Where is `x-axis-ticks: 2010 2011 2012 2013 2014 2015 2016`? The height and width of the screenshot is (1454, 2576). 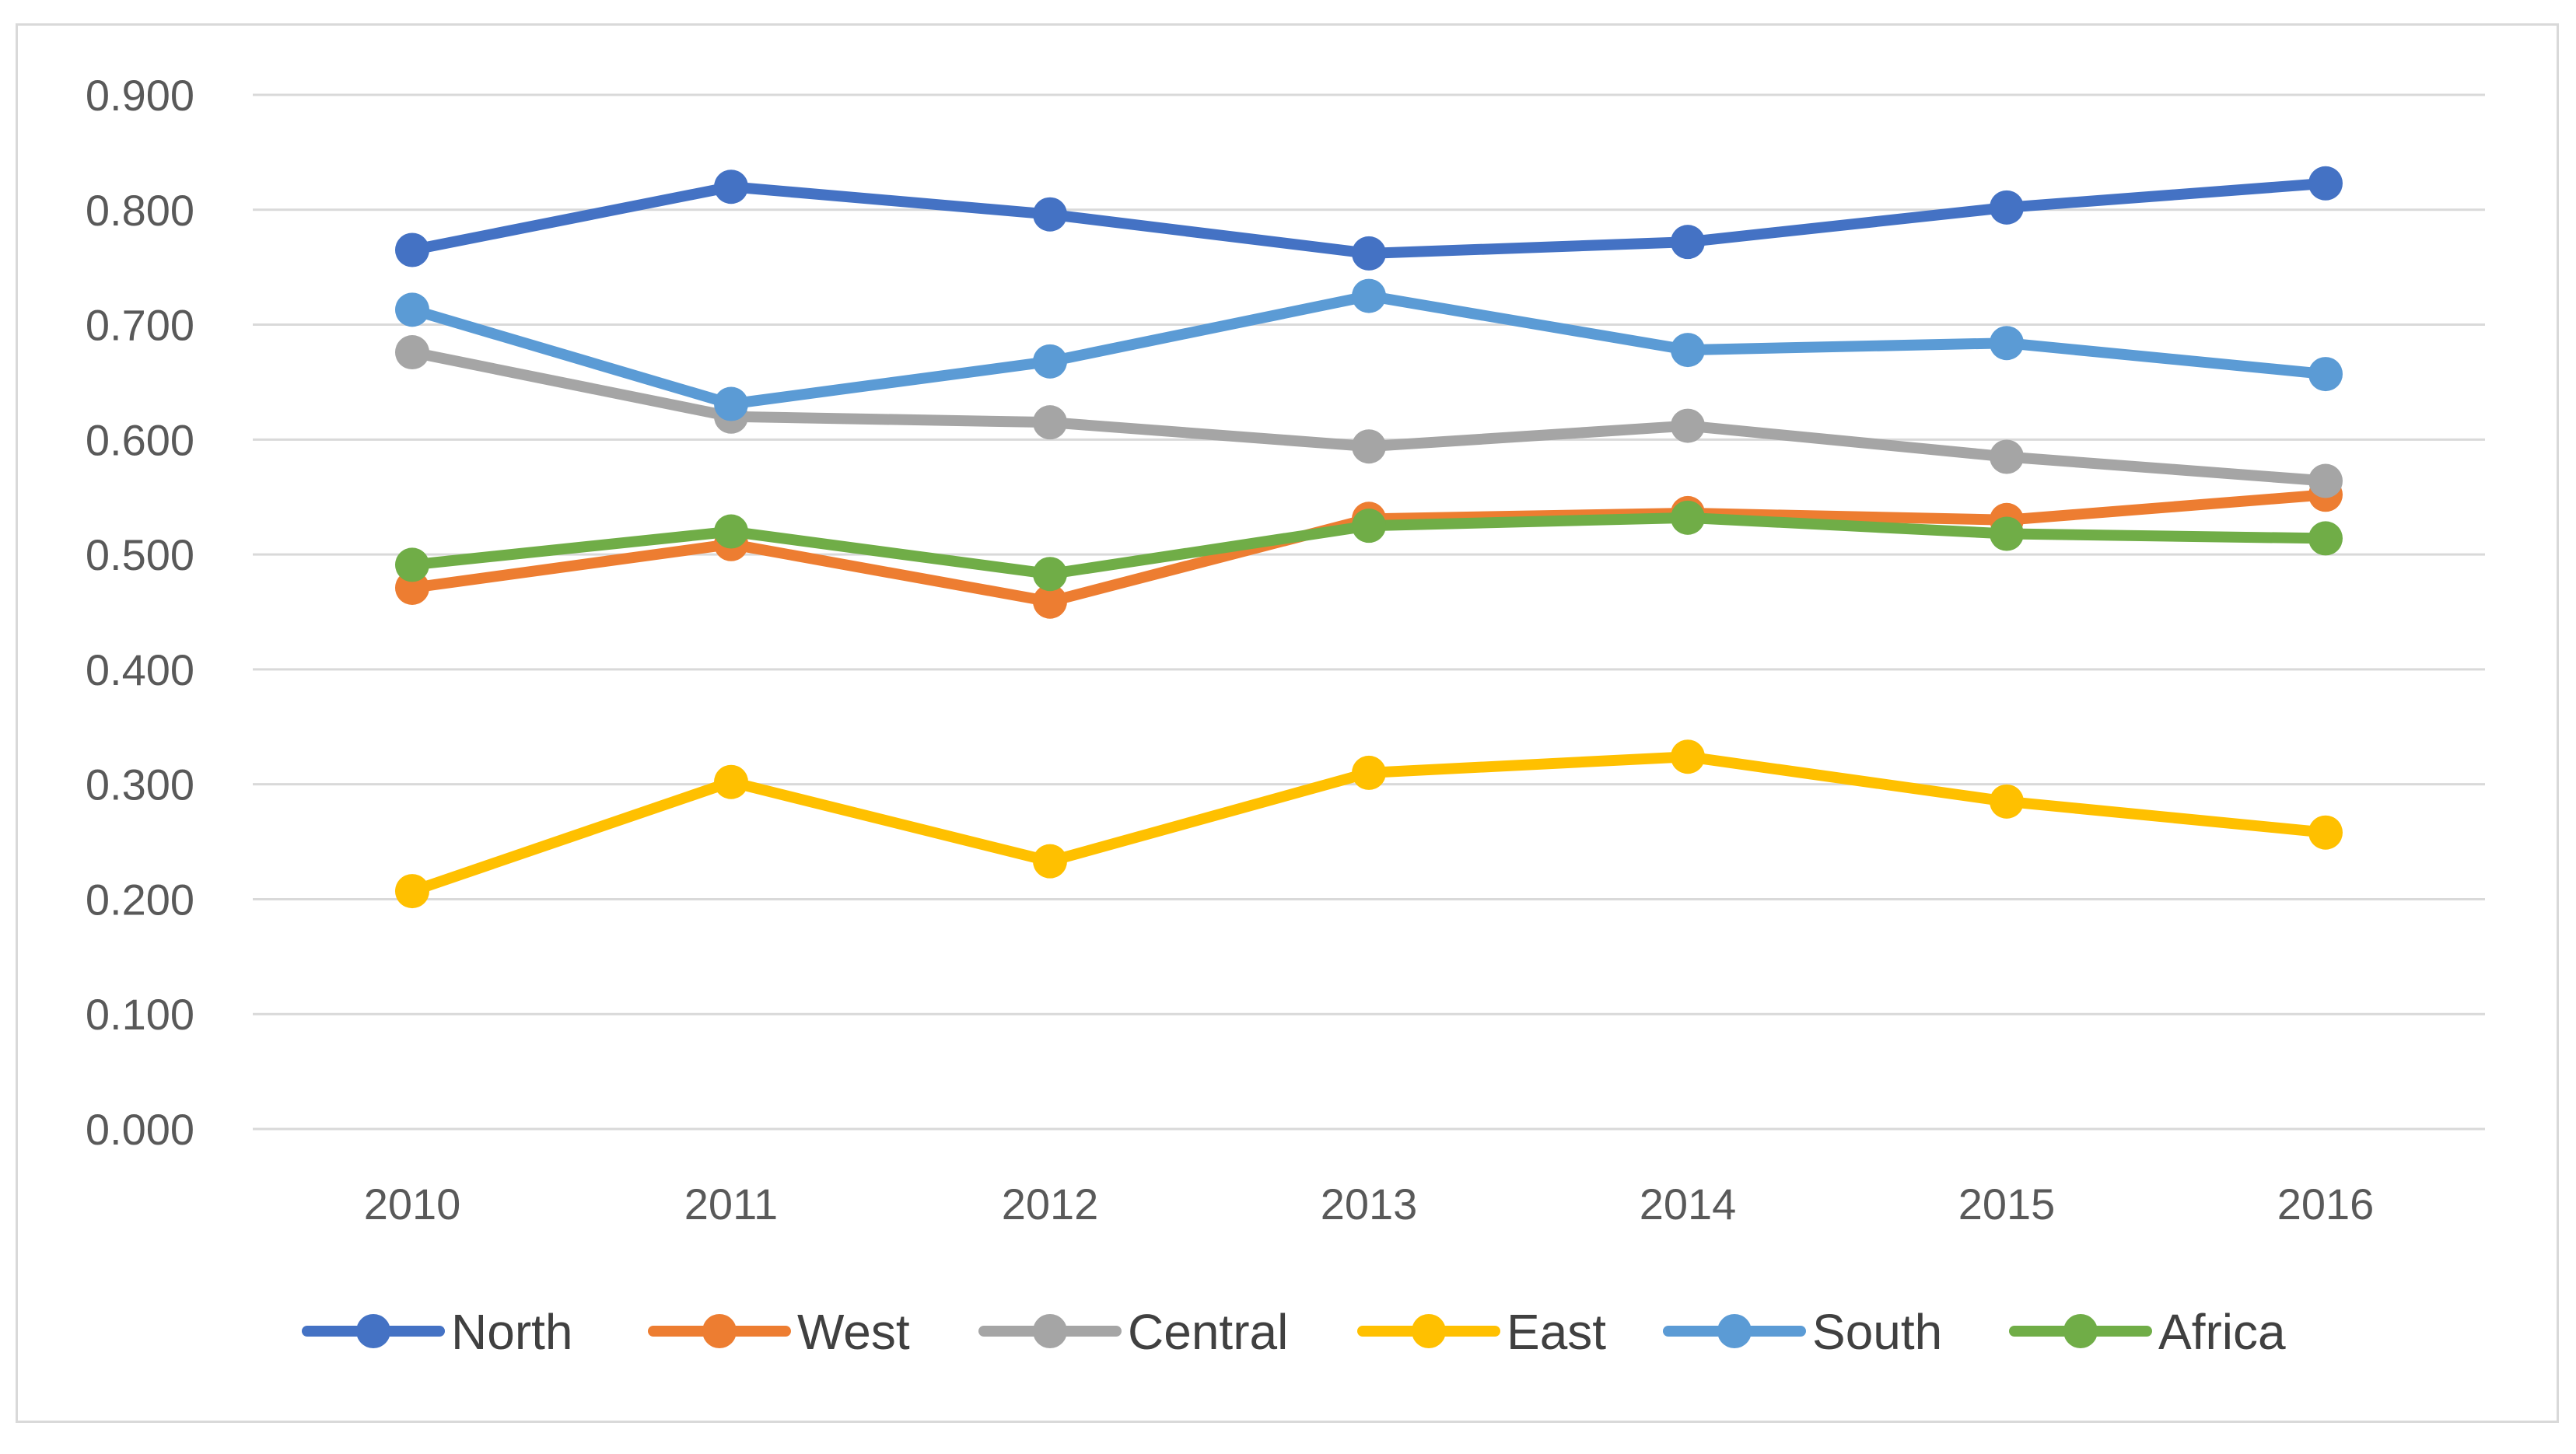 x-axis-ticks: 2010 2011 2012 2013 2014 2015 2016 is located at coordinates (1370, 1204).